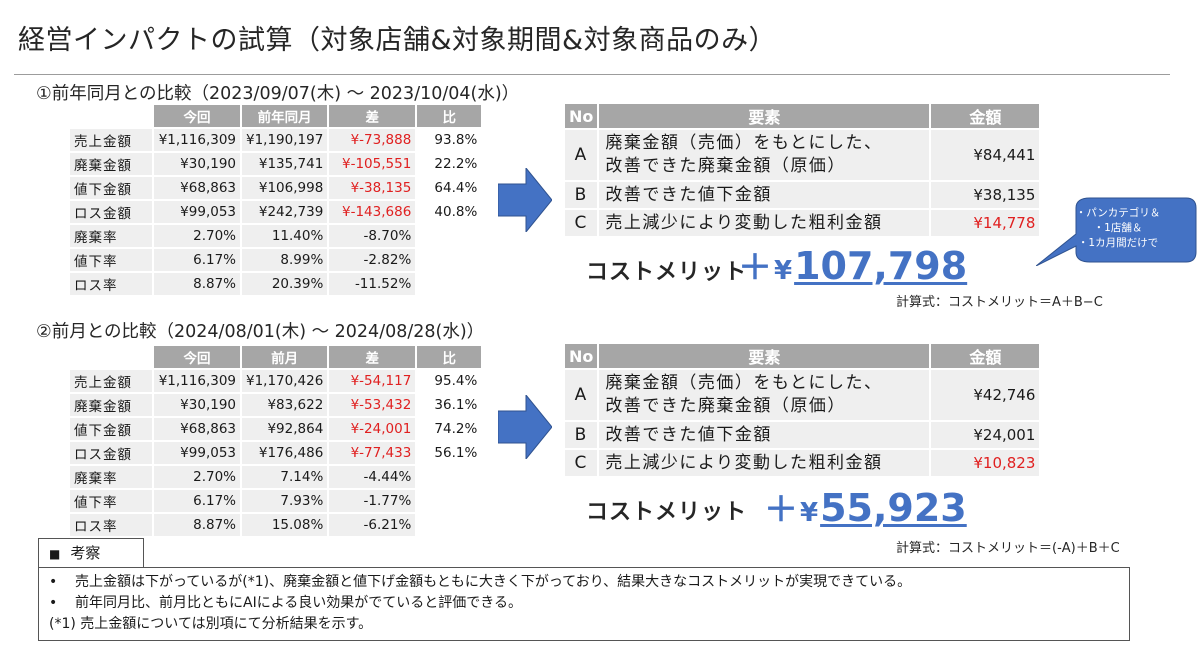 Image resolution: width=1200 pixels, height=646 pixels. I want to click on kosatsu-label: 考察, so click(85, 553).